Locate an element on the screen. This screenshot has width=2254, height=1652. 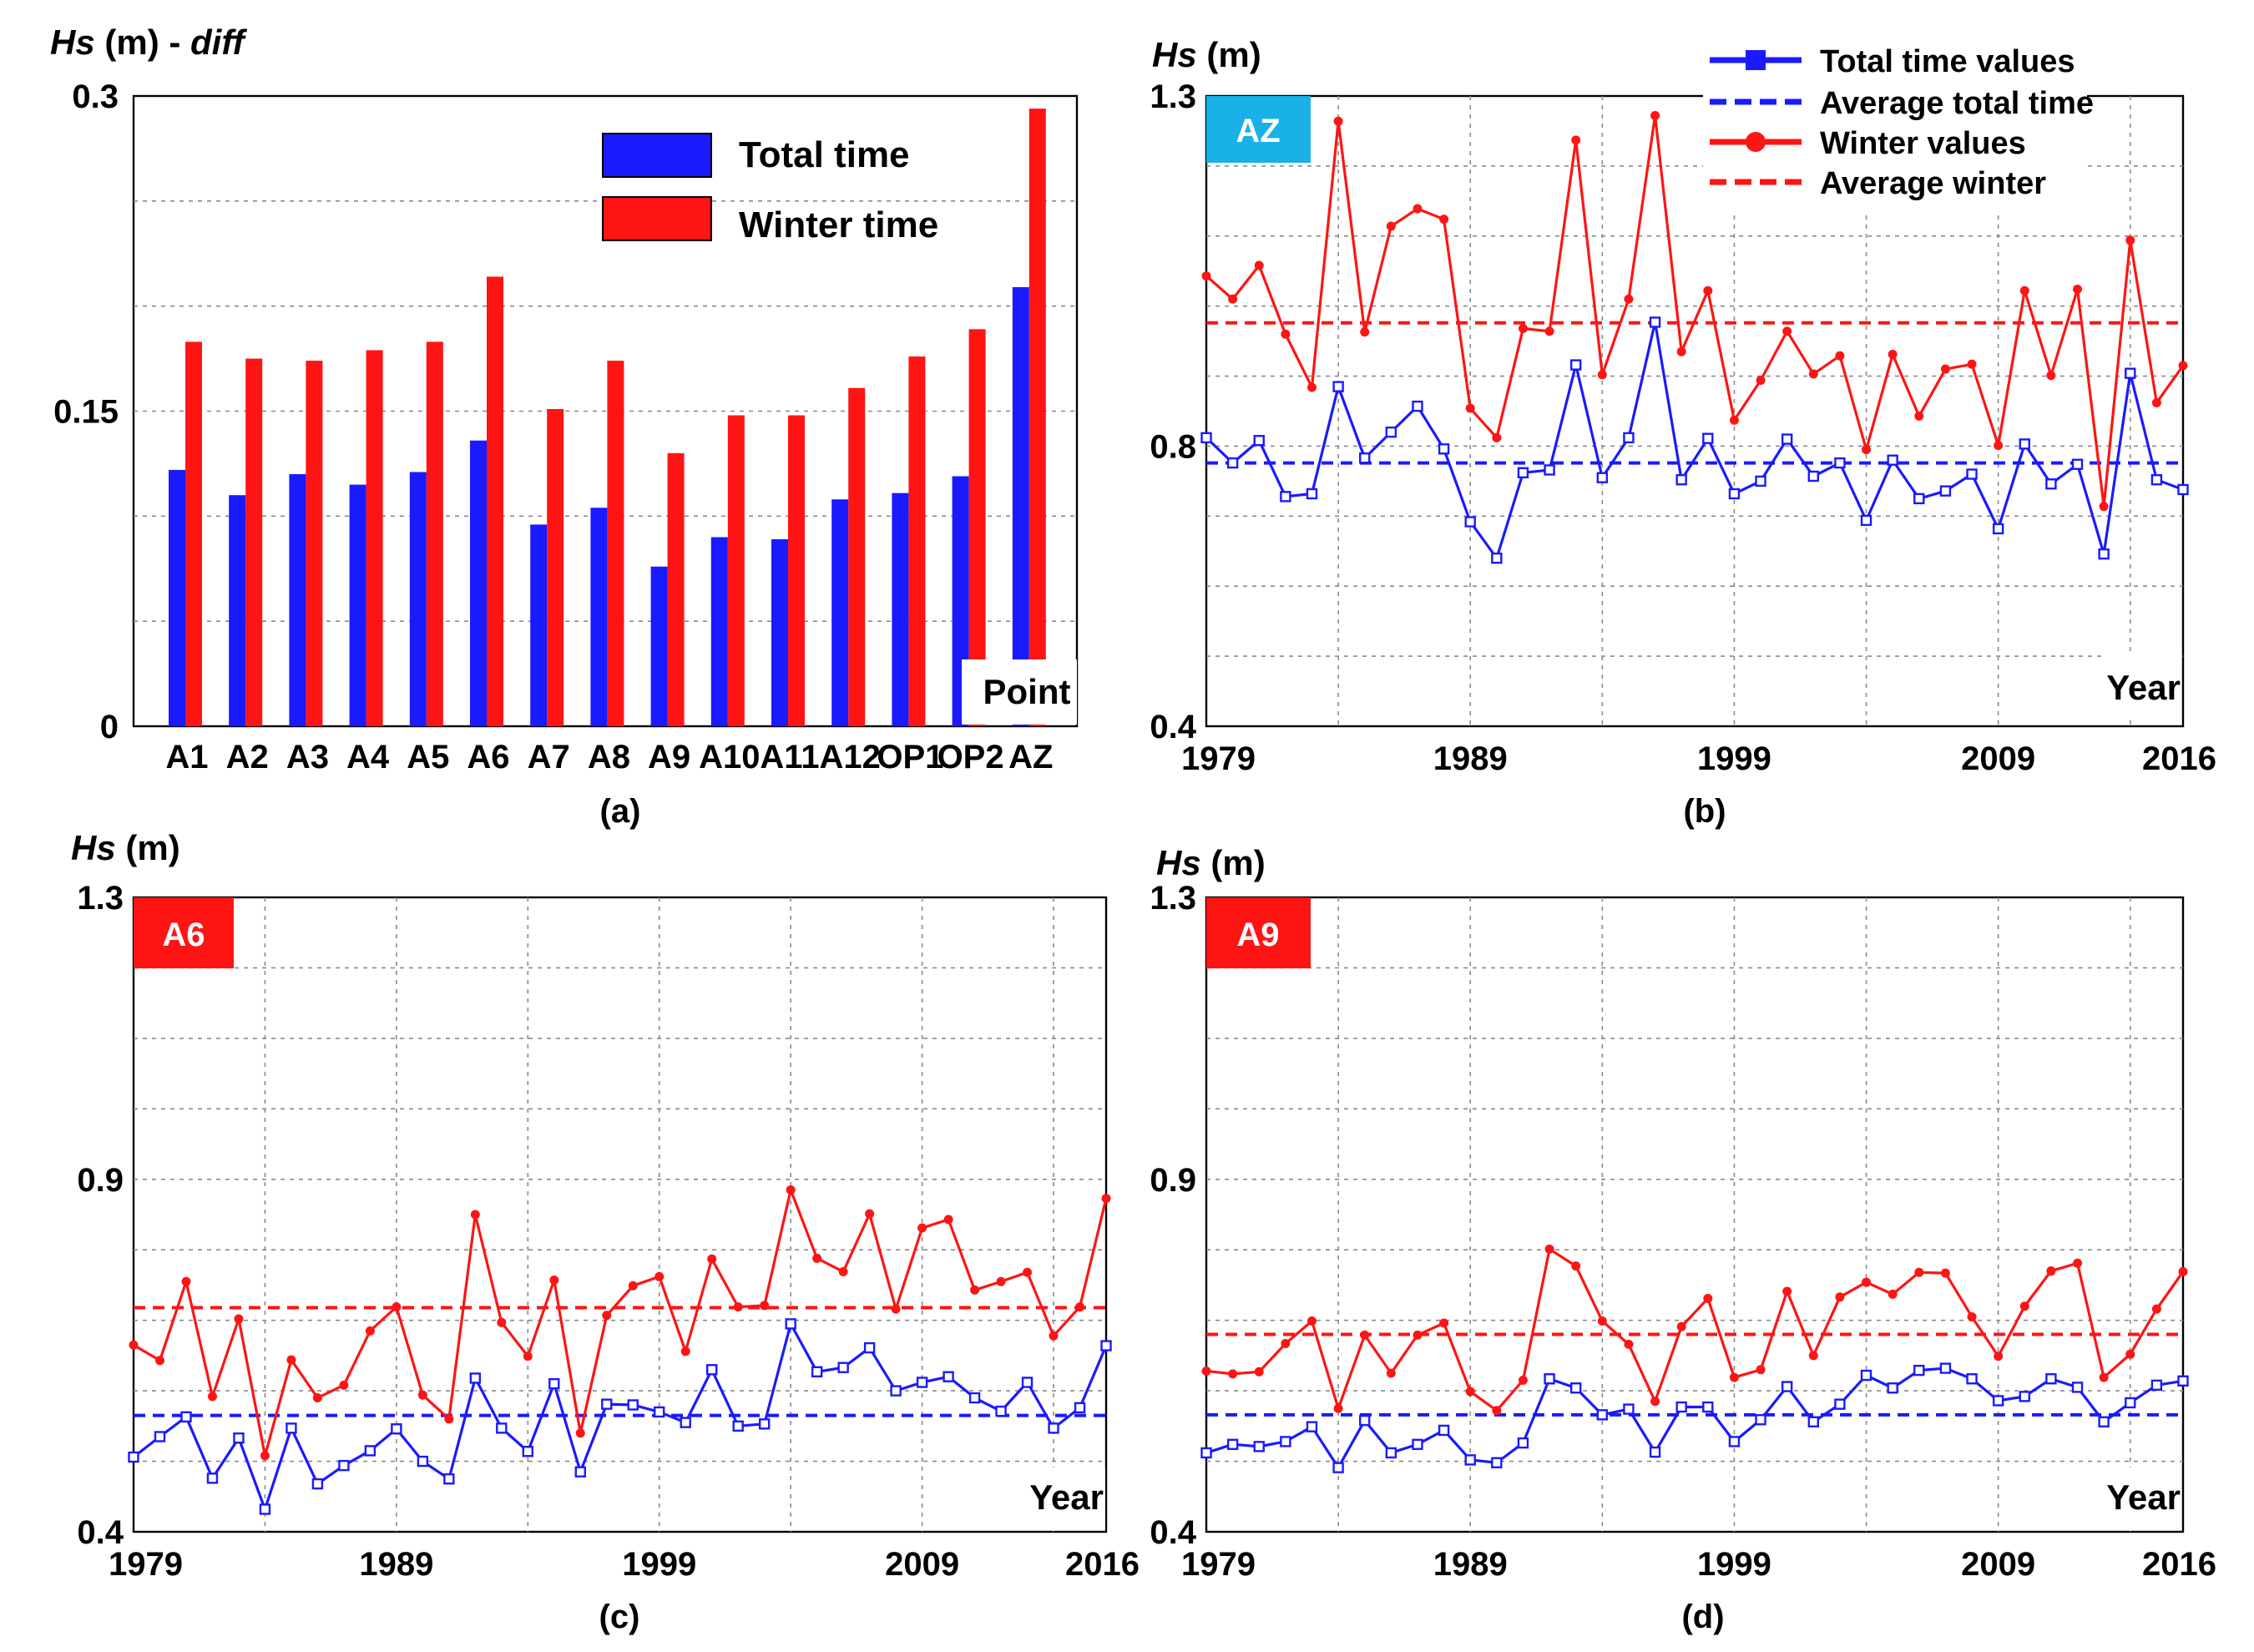
point-total-c-2004 is located at coordinates (791, 1324).